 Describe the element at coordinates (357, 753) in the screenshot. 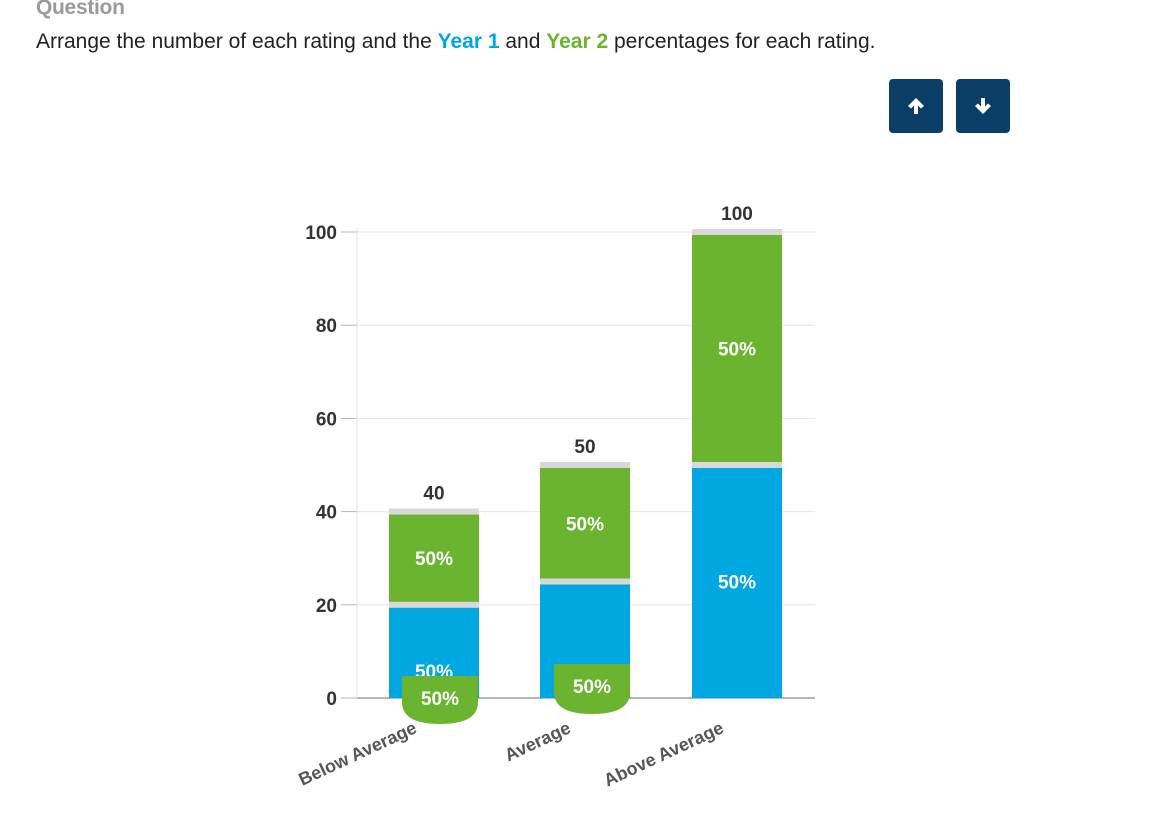

I see `category-label: Below Average` at that location.